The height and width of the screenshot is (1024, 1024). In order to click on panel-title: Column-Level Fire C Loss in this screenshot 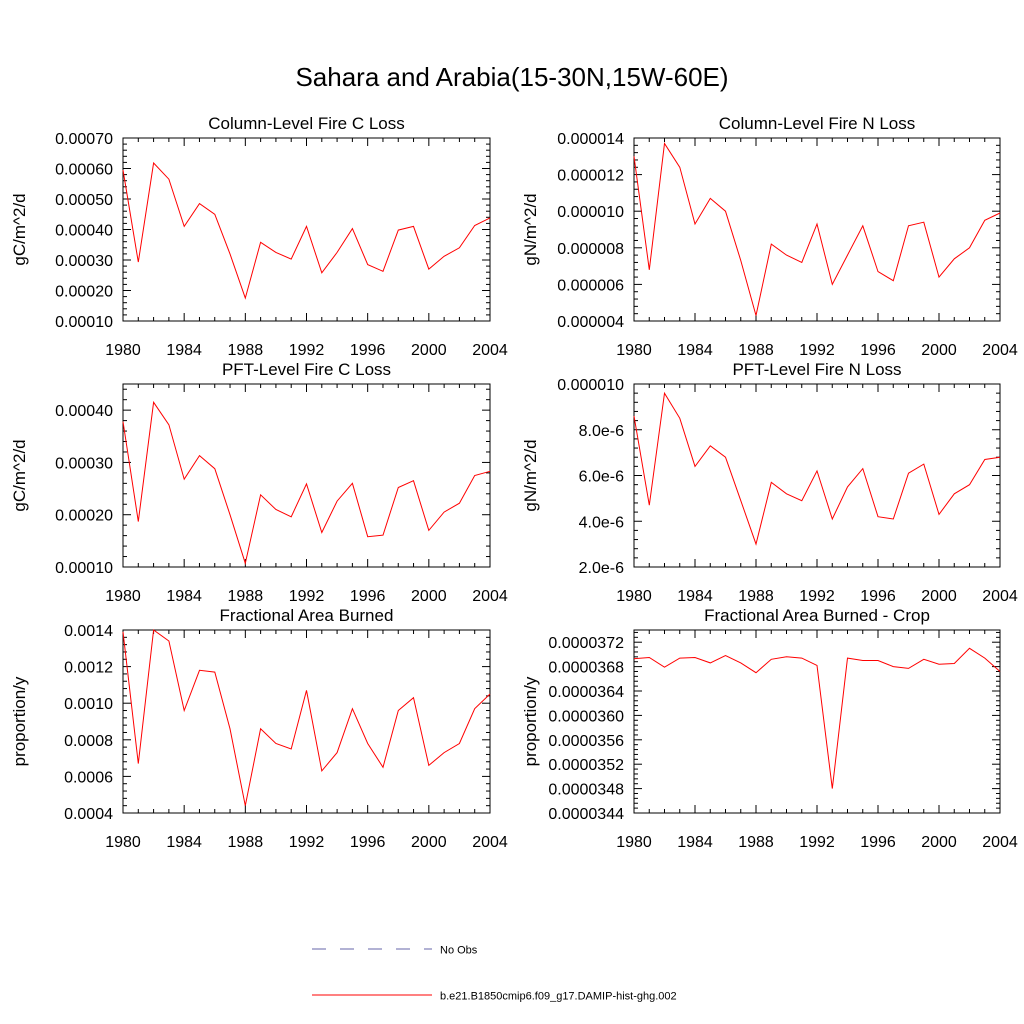, I will do `click(306, 123)`.